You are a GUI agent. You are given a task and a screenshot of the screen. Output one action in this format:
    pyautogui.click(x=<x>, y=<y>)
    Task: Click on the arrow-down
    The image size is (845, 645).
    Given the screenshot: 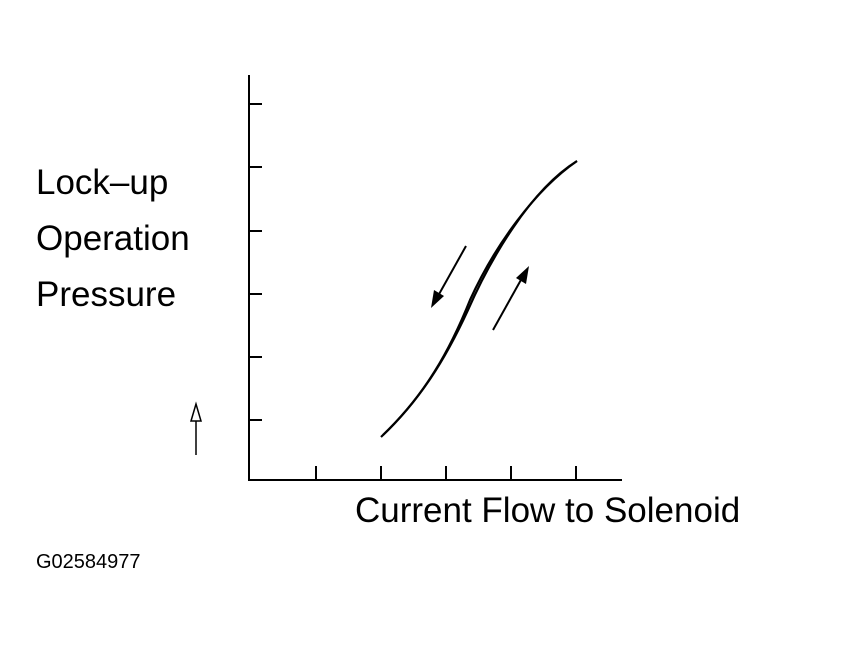 What is the action you would take?
    pyautogui.click(x=452, y=271)
    